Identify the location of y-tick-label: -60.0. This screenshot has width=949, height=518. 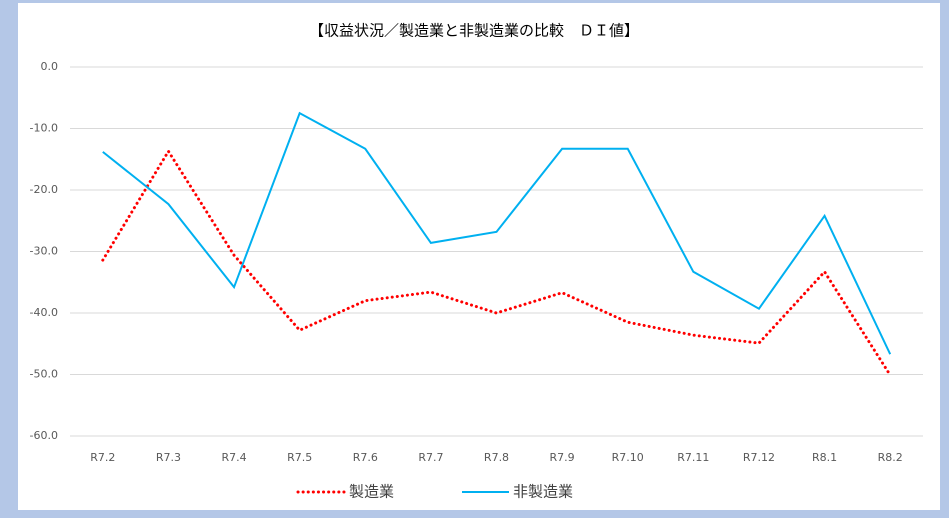
(44, 435).